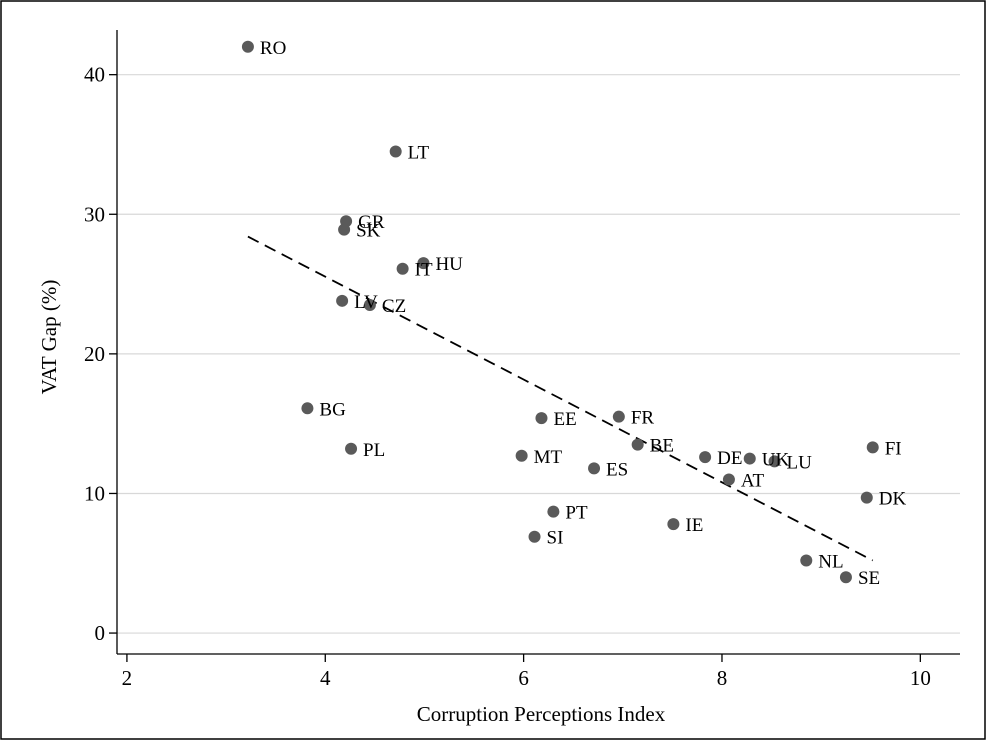 The image size is (986, 745). Describe the element at coordinates (617, 469) in the screenshot. I see `point-label-es: ES` at that location.